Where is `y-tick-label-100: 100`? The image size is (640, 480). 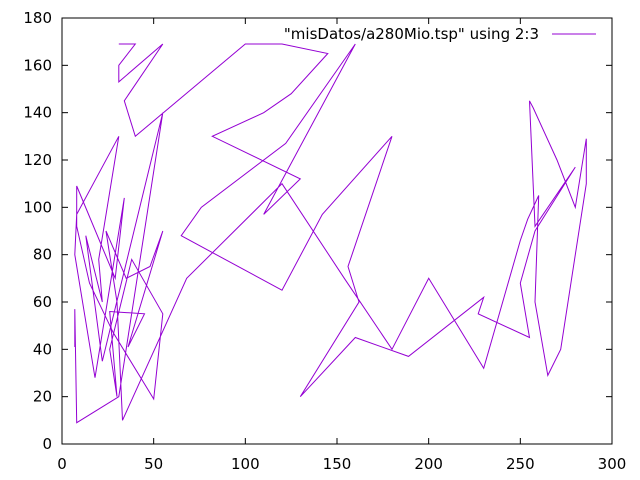
y-tick-label-100: 100 is located at coordinates (37, 207).